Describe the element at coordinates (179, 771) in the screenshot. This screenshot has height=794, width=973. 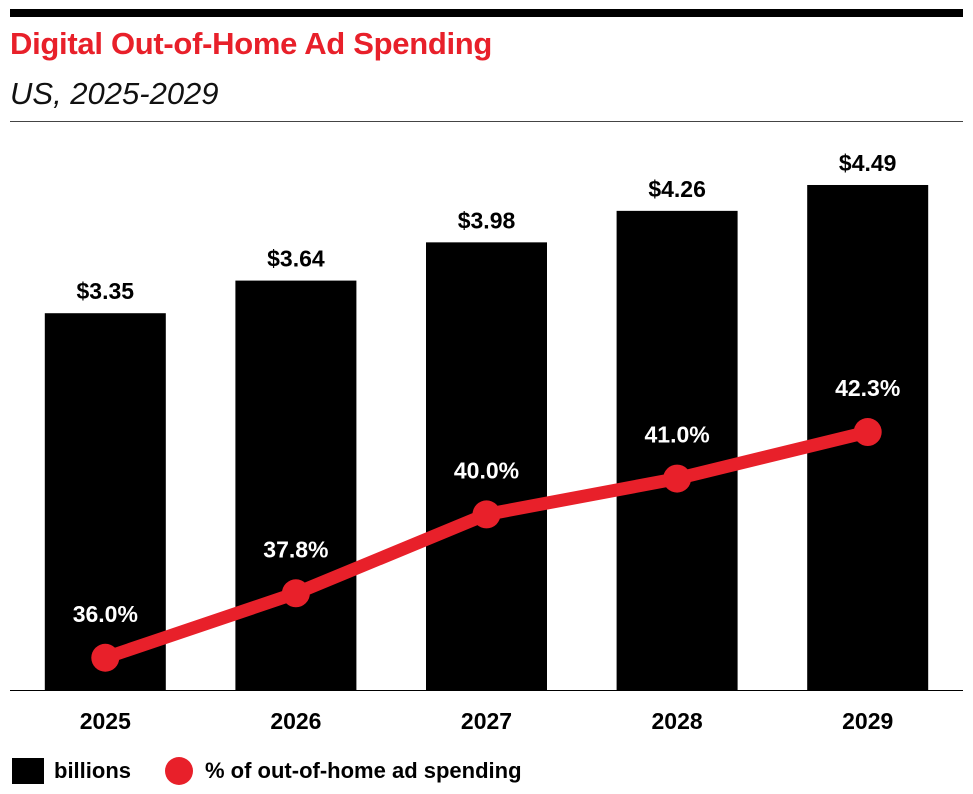
I see `legend-dot-swatch` at that location.